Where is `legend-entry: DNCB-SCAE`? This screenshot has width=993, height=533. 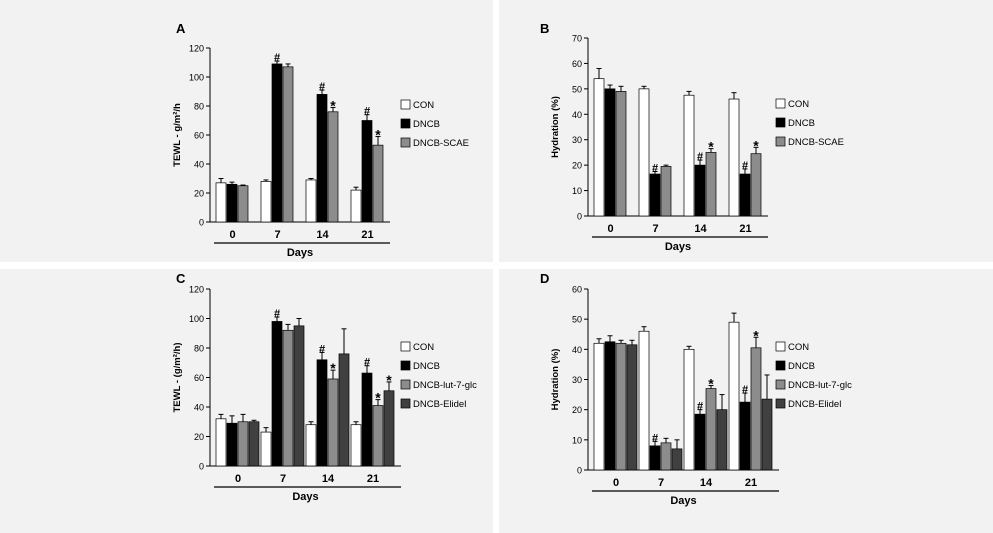
legend-entry: DNCB-SCAE is located at coordinates (441, 143).